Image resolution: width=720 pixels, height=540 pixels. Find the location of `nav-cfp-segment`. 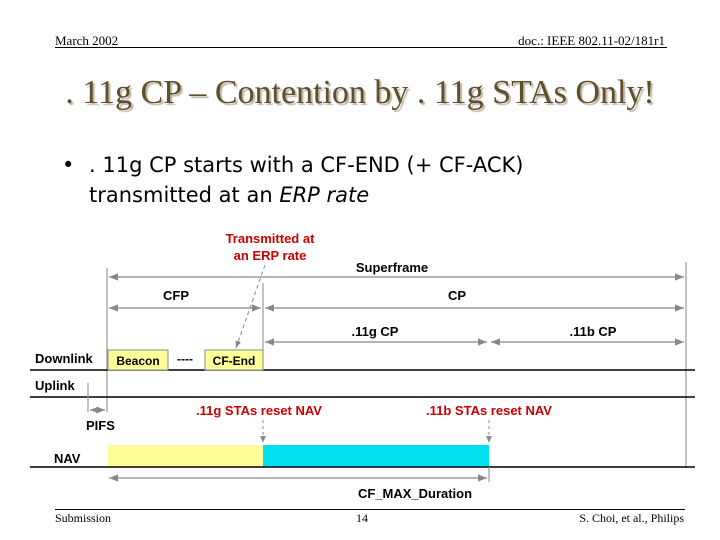

nav-cfp-segment is located at coordinates (185, 456).